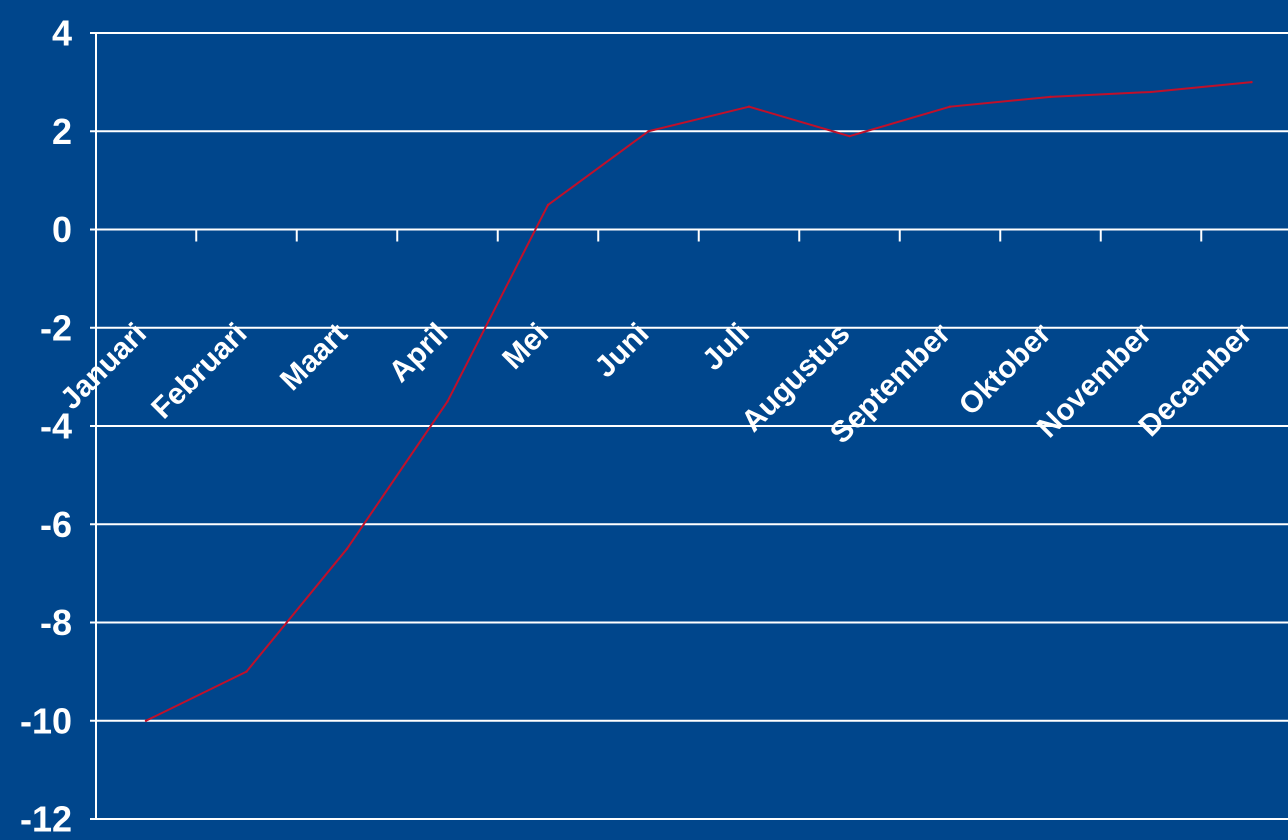 Image resolution: width=1288 pixels, height=840 pixels. What do you see at coordinates (56, 524) in the screenshot?
I see `y-tick-label: -6` at bounding box center [56, 524].